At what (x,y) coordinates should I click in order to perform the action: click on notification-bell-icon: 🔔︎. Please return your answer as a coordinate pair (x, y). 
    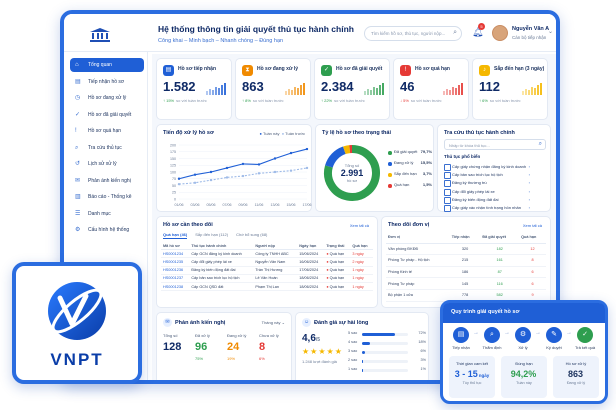
    Looking at the image, I should click on (478, 32).